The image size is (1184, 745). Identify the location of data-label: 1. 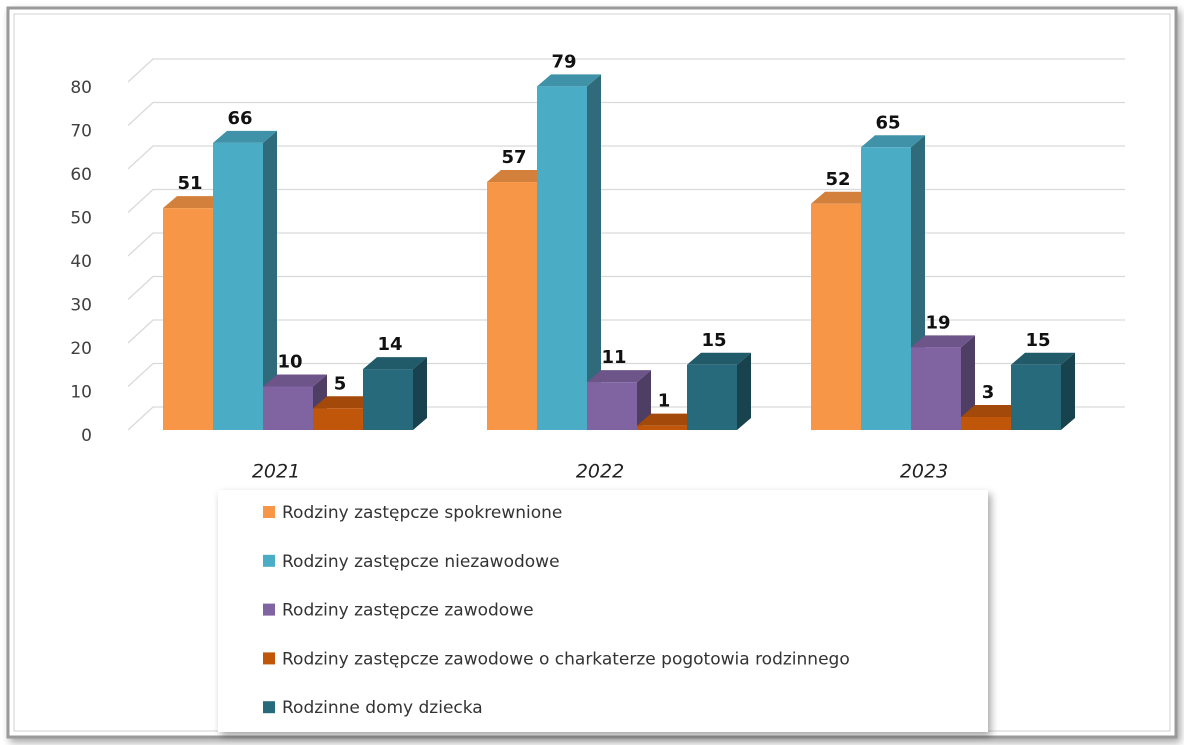
(664, 401).